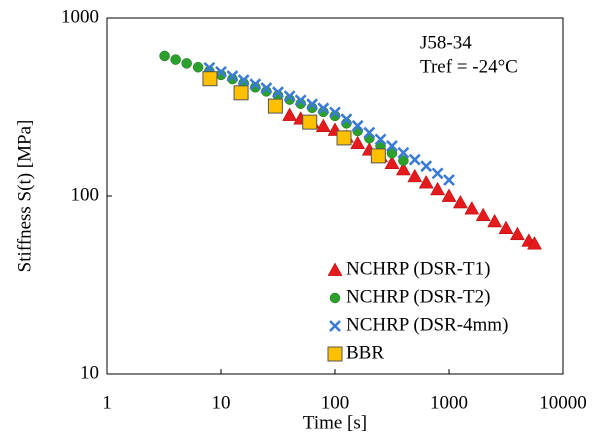  Describe the element at coordinates (80, 16) in the screenshot. I see `y-tick-label: 1000` at that location.